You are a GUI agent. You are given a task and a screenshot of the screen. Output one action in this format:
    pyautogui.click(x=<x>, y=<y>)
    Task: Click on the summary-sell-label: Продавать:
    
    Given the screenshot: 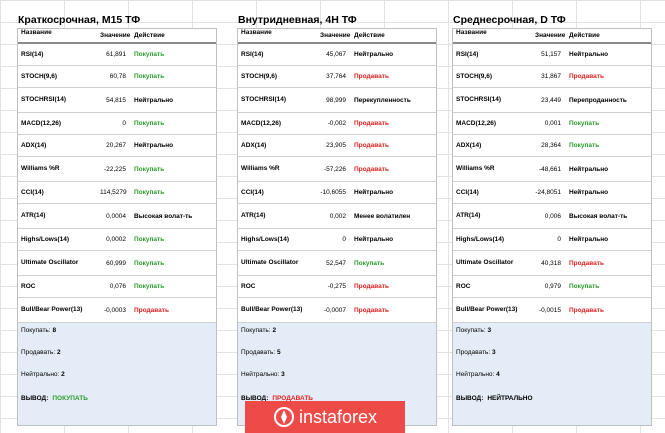 What is the action you would take?
    pyautogui.click(x=473, y=352)
    